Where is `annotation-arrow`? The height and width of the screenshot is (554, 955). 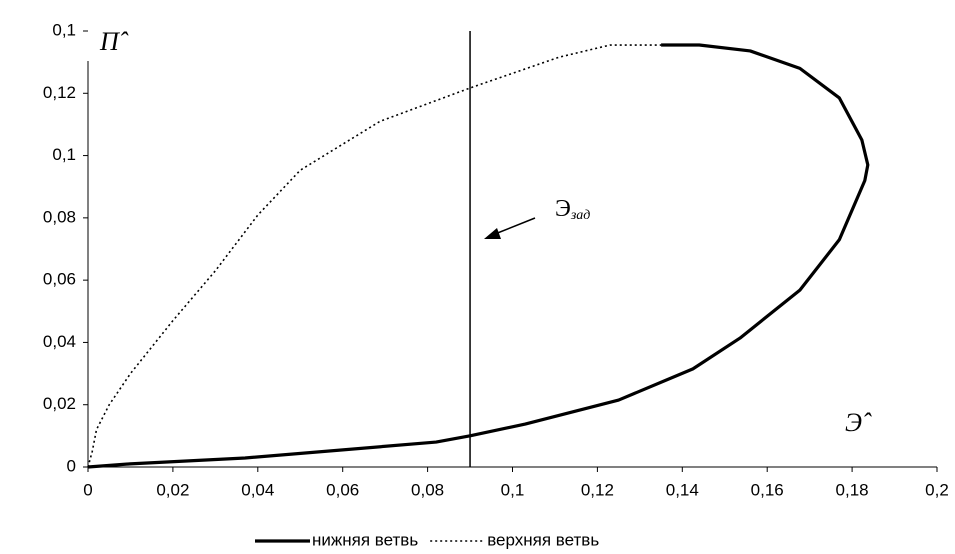 annotation-arrow is located at coordinates (510, 228).